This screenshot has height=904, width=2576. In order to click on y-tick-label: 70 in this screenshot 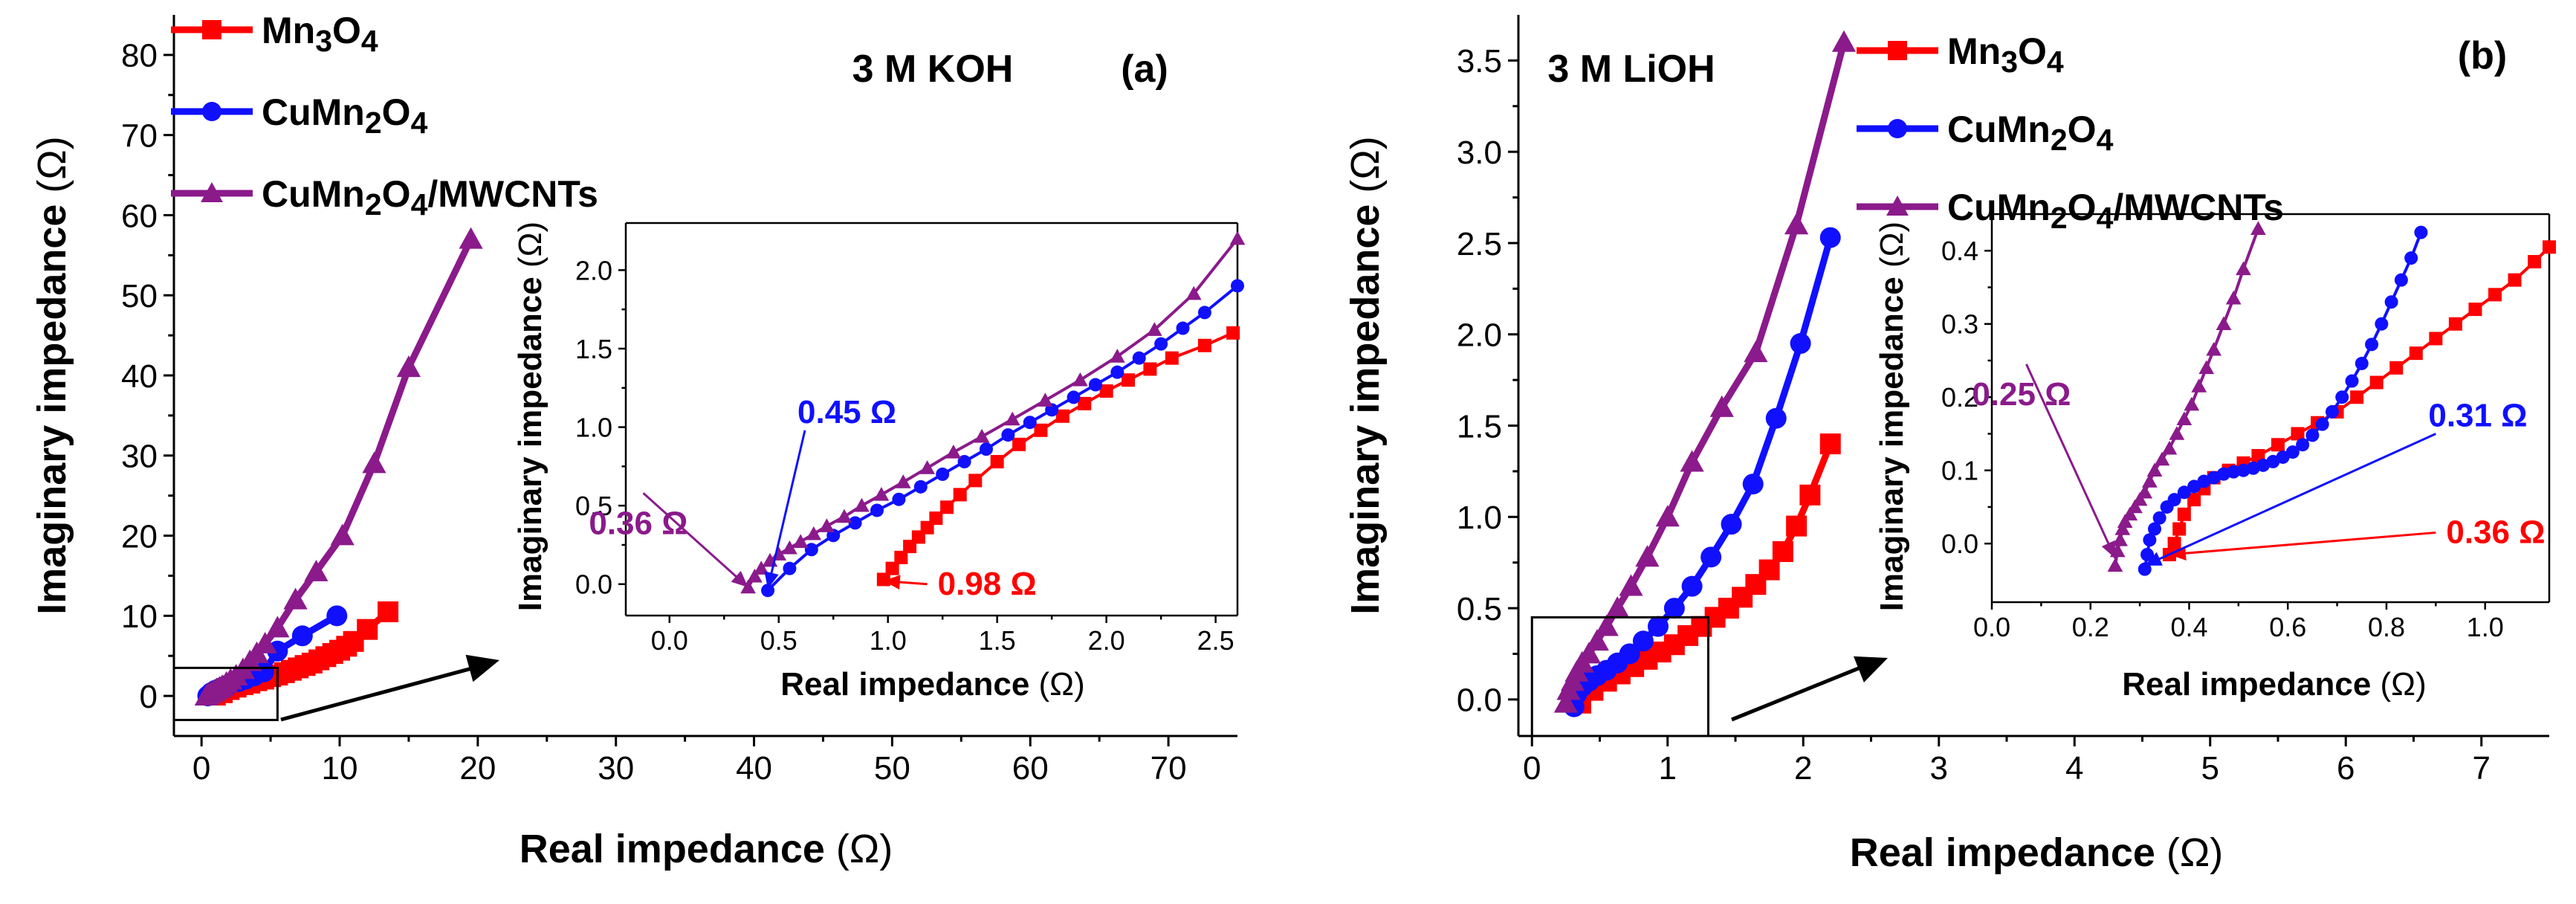, I will do `click(139, 137)`.